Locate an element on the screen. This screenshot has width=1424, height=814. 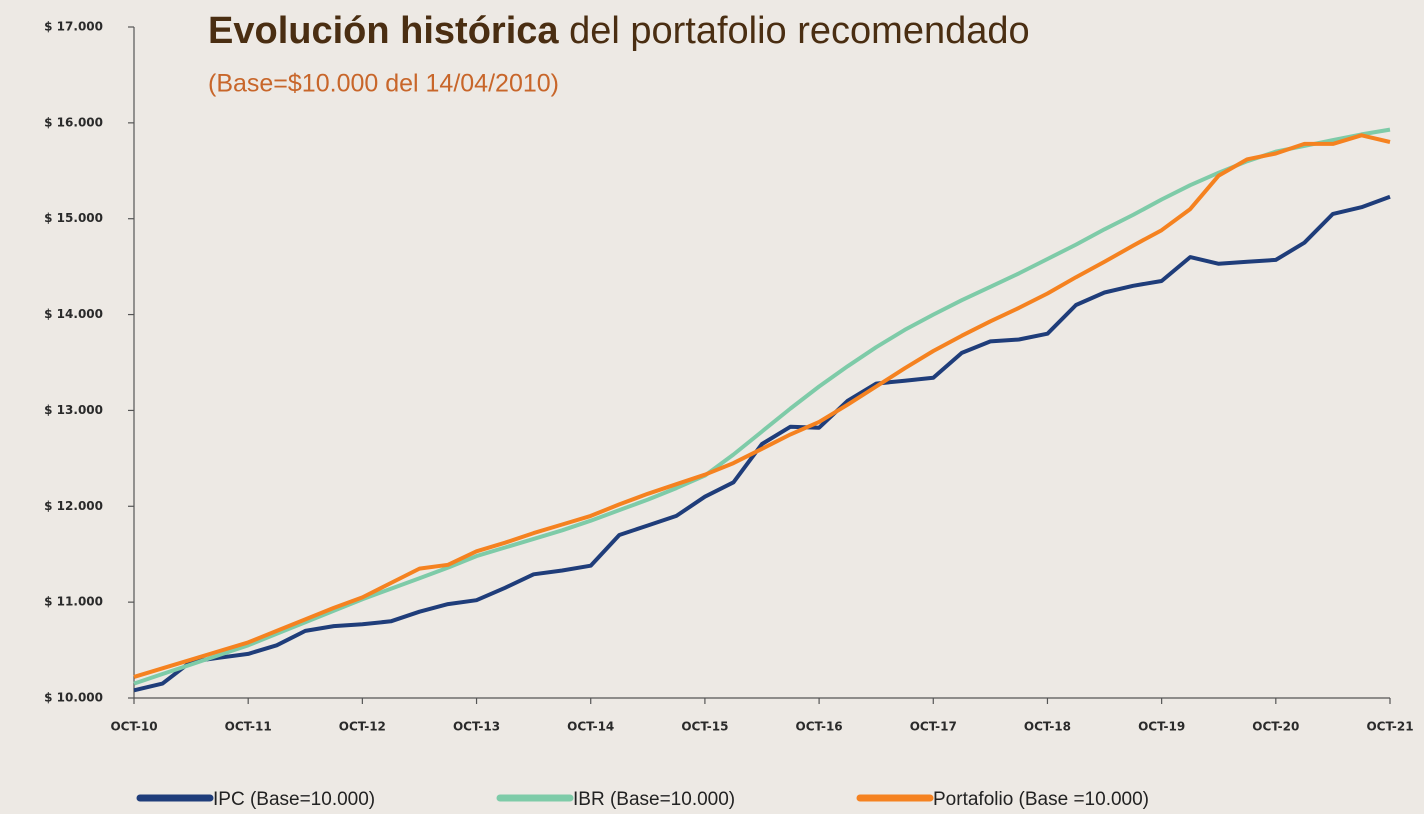
legend-label: IPC (Base=10.000) is located at coordinates (294, 799).